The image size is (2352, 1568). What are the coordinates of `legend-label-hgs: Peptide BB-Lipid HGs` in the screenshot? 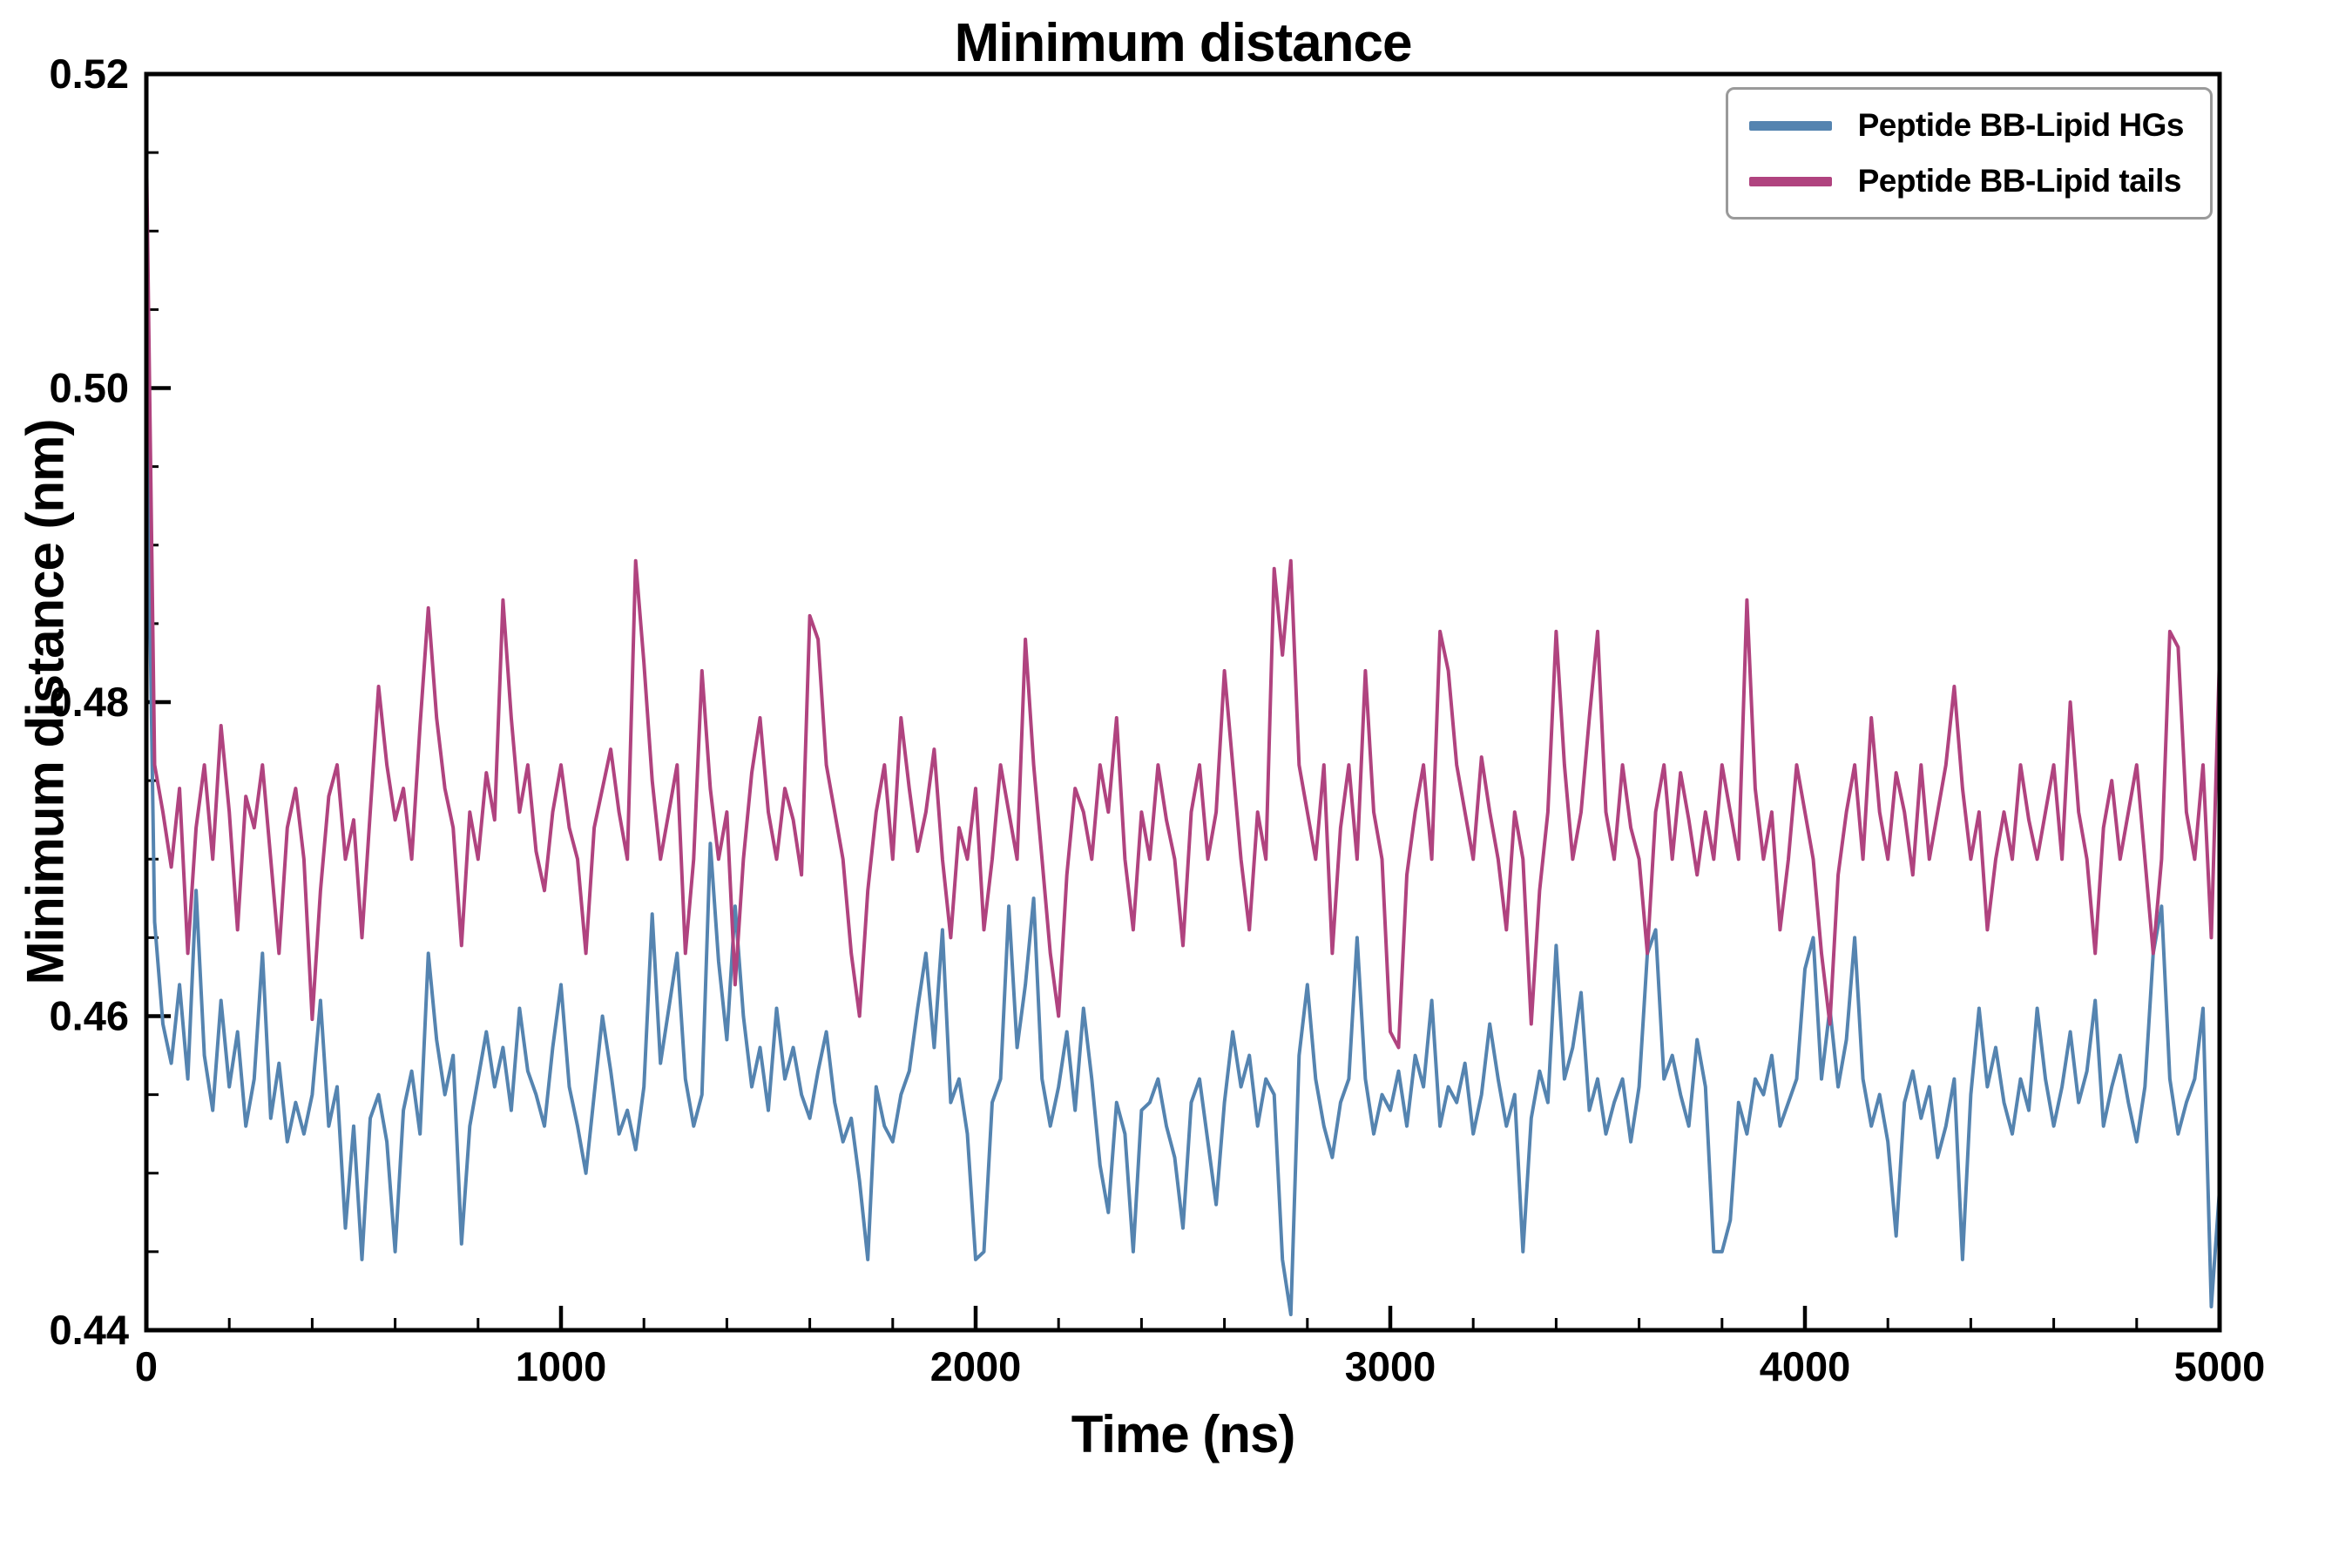 It's located at (2021, 125).